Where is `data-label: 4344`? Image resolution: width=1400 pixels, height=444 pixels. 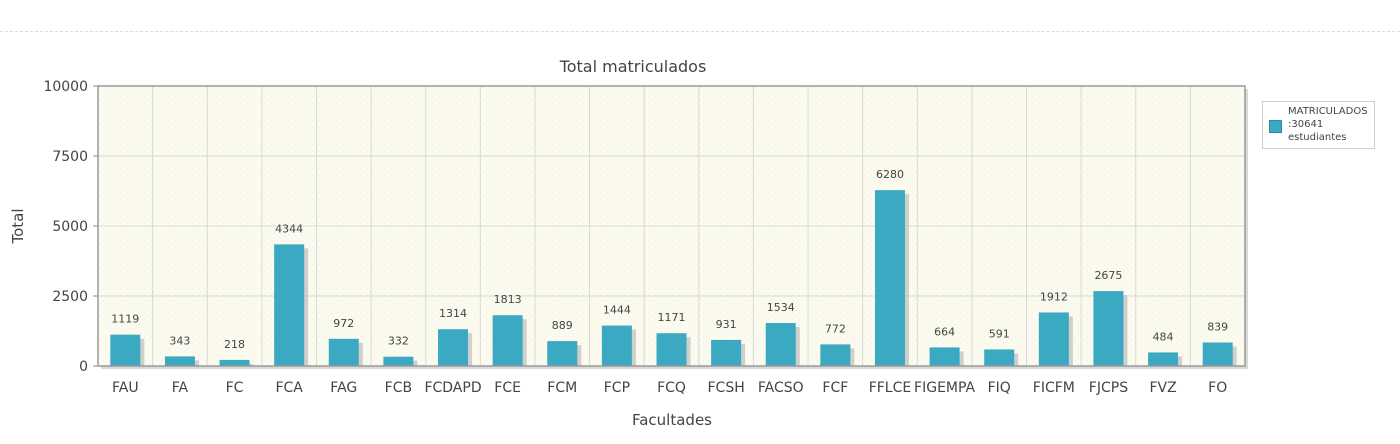
data-label: 4344 is located at coordinates (289, 228).